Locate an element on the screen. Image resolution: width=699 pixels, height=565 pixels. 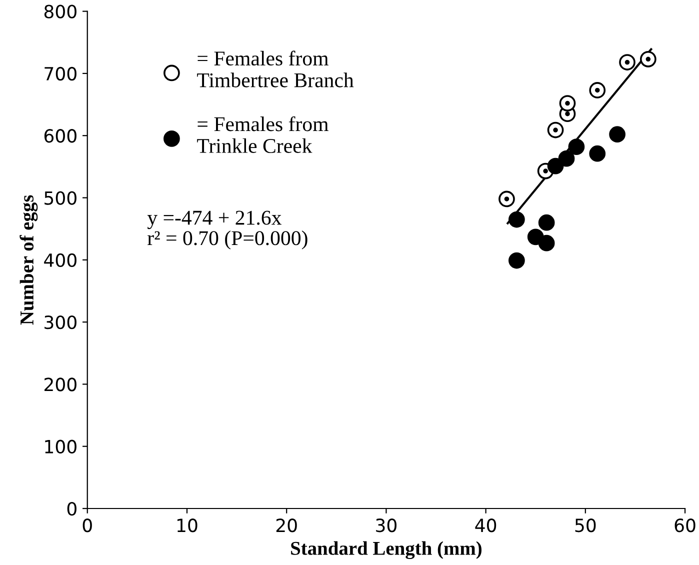
x-tick-label: 60 is located at coordinates (685, 525).